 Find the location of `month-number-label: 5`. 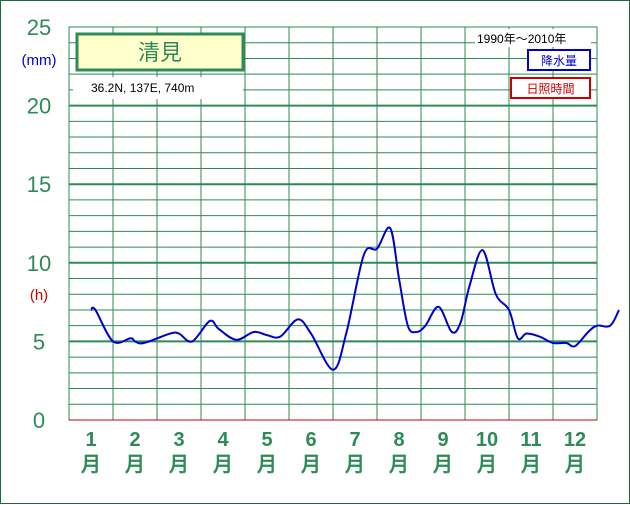

month-number-label: 5 is located at coordinates (266, 440).